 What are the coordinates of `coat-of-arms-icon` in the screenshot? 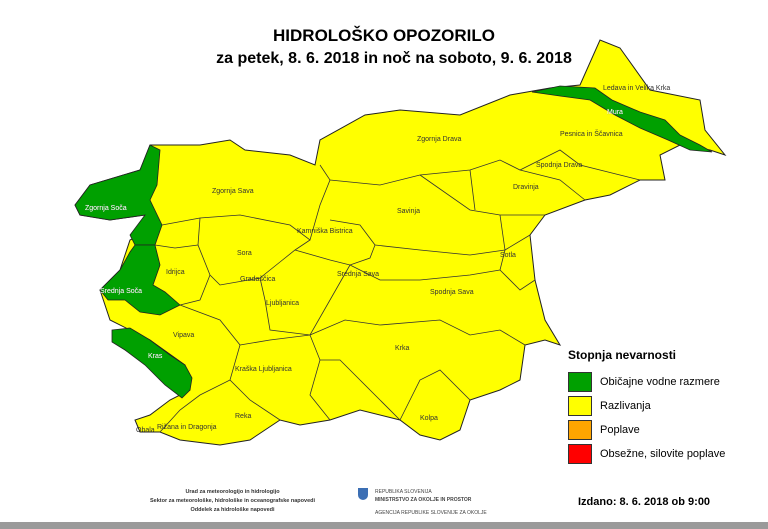 It's located at (363, 494).